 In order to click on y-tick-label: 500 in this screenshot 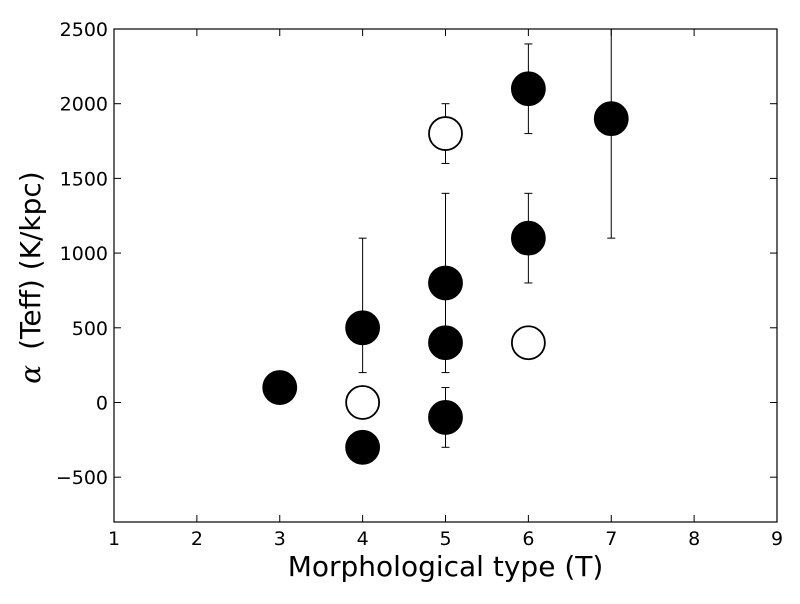, I will do `click(90, 329)`.